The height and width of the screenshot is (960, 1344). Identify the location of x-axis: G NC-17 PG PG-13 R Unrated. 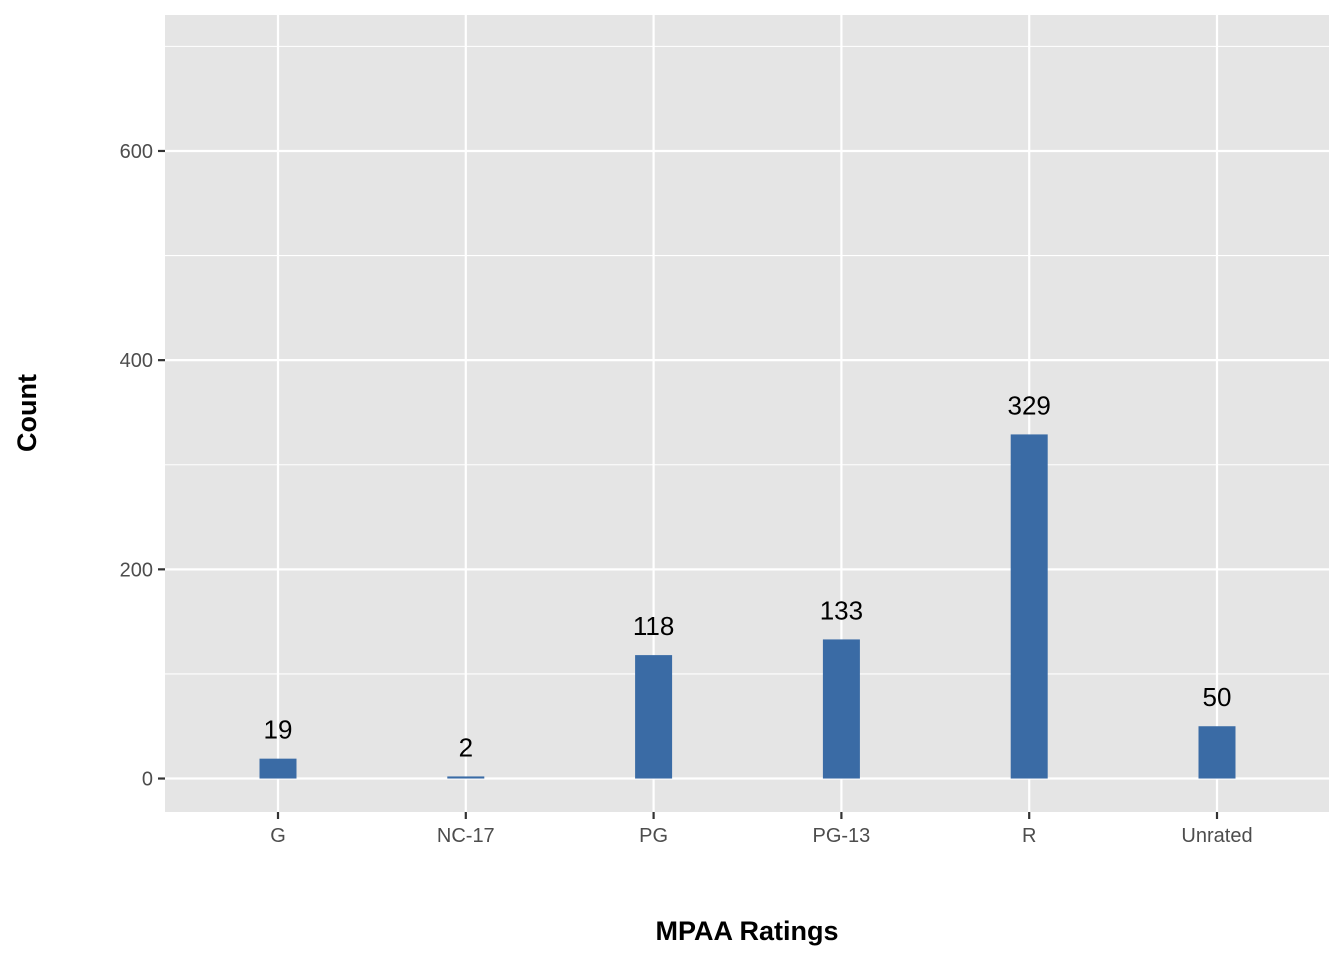
(761, 829).